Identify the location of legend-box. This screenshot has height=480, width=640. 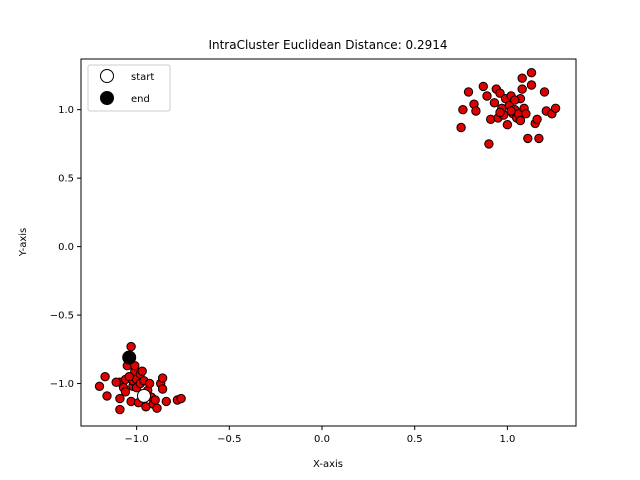
(129, 88).